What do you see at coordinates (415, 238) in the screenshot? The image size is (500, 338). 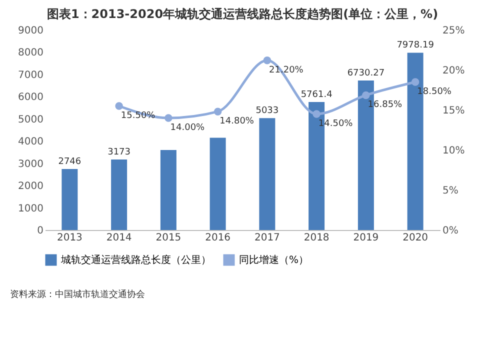 I see `x-tick-label: 2020` at bounding box center [415, 238].